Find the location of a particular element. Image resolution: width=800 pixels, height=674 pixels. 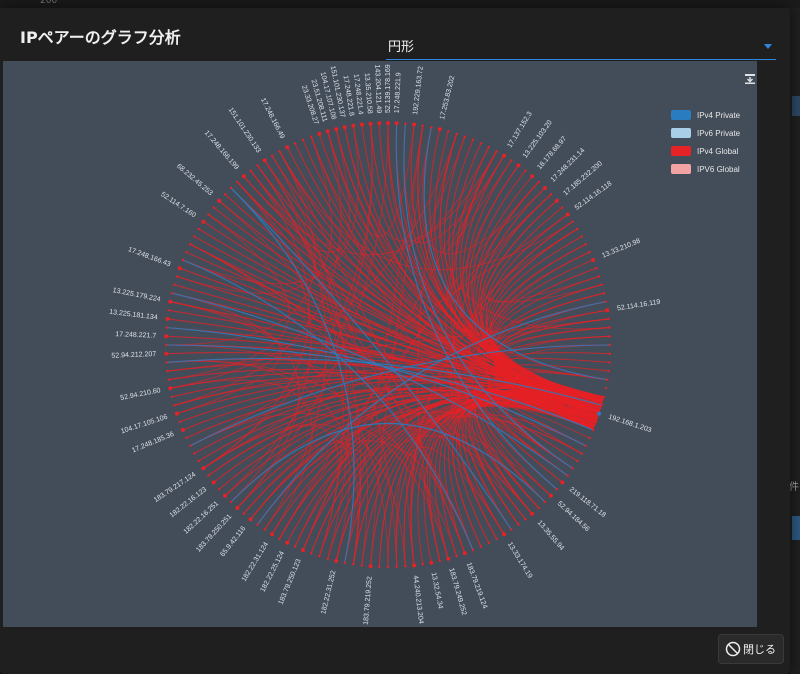

download-image-button is located at coordinates (750, 76).